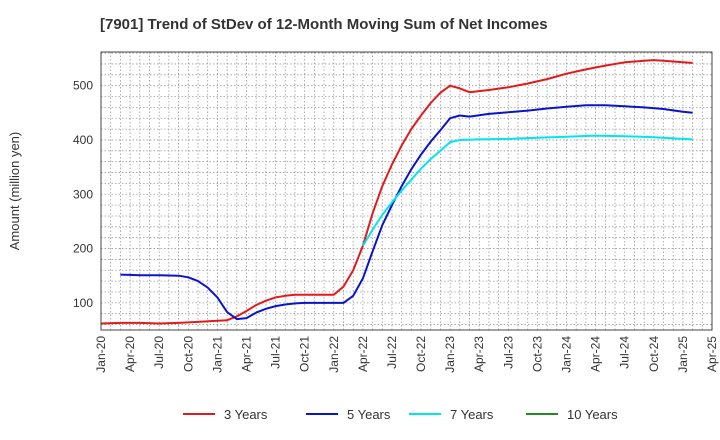 This screenshot has height=440, width=720. I want to click on y-tick-label: 300, so click(83, 194).